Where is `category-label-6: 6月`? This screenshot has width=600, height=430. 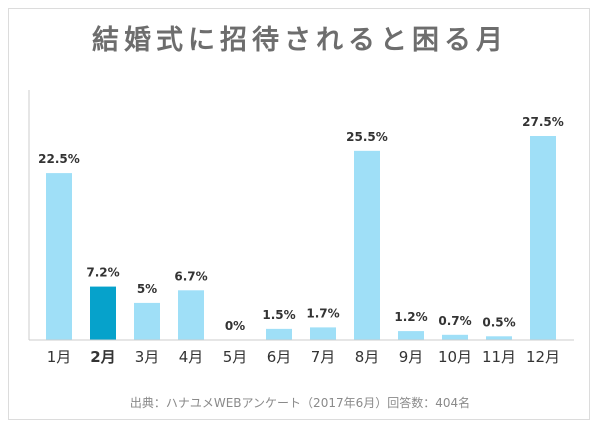 category-label-6: 6月 is located at coordinates (279, 357).